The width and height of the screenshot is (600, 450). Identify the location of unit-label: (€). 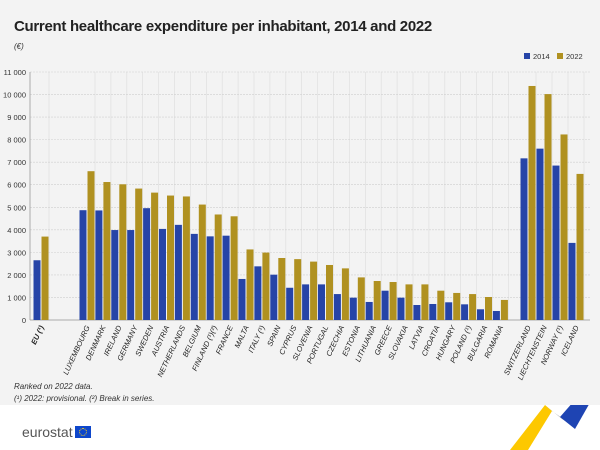
(19, 46).